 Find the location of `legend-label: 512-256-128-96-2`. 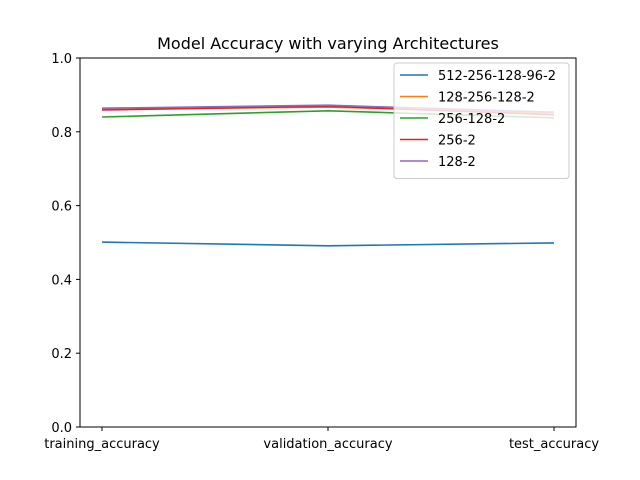

legend-label: 512-256-128-96-2 is located at coordinates (497, 76).